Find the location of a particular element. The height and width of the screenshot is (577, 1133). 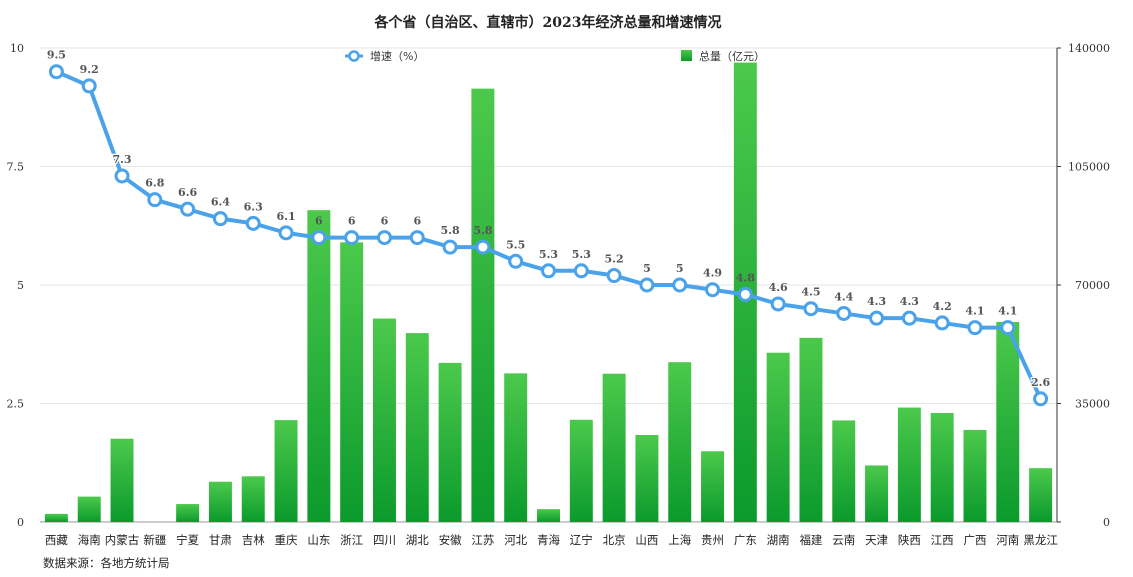

growth-point-河北 is located at coordinates (516, 261).